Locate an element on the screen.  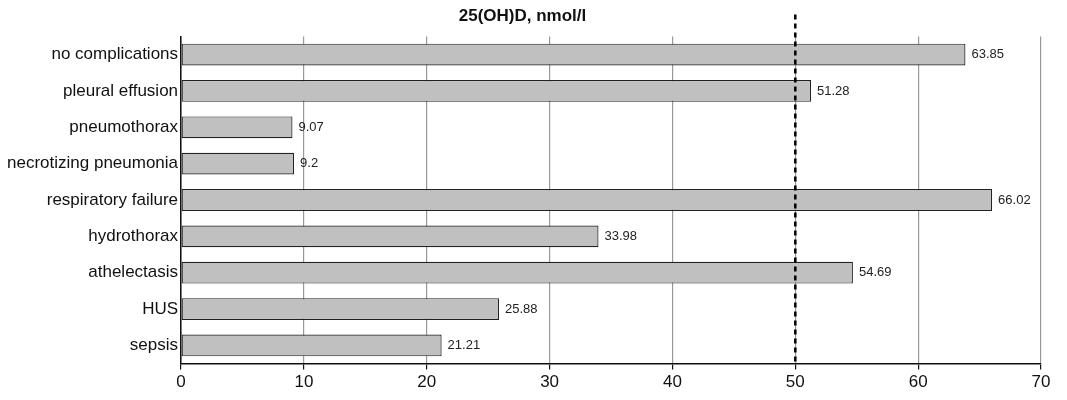
y-tick-label: hydrothorax is located at coordinates (133, 236).